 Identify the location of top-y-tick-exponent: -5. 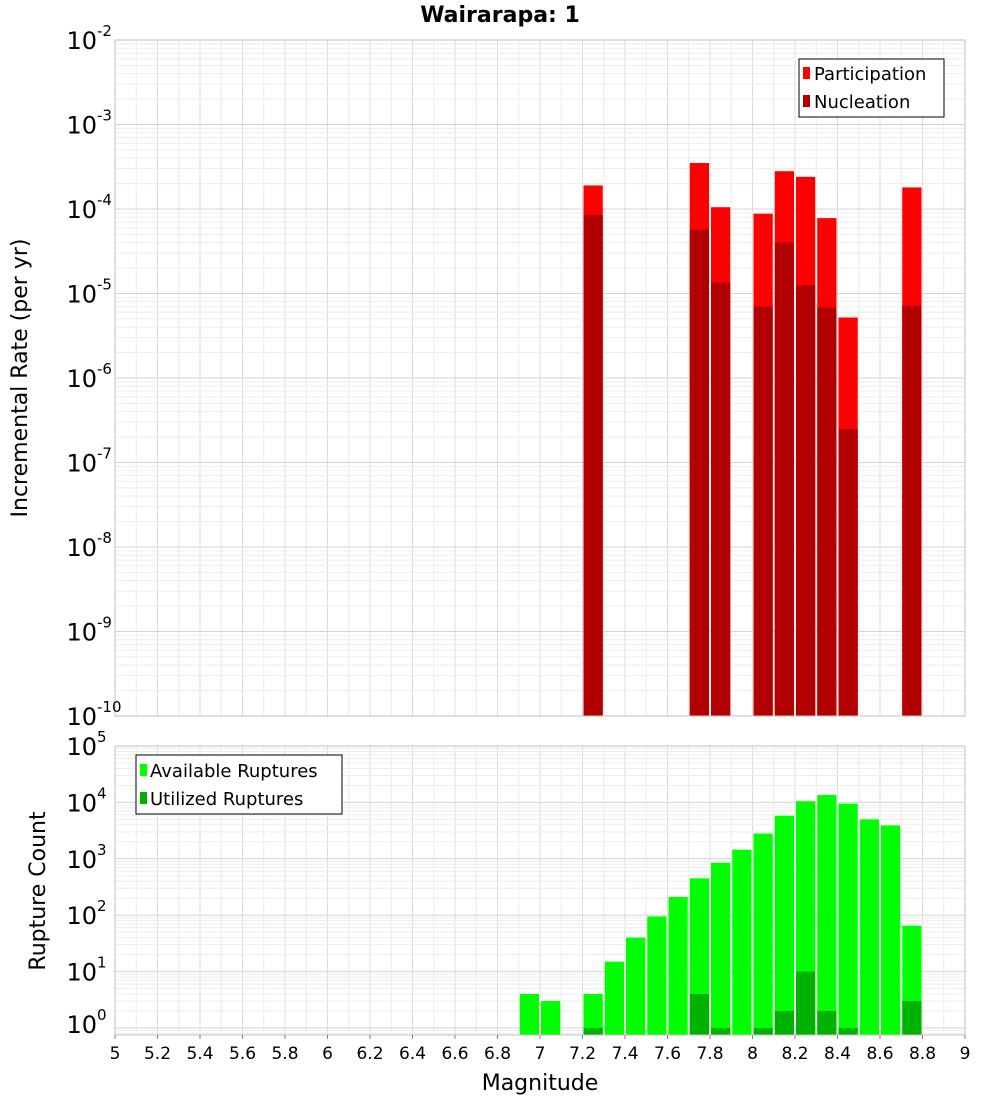
(104, 285).